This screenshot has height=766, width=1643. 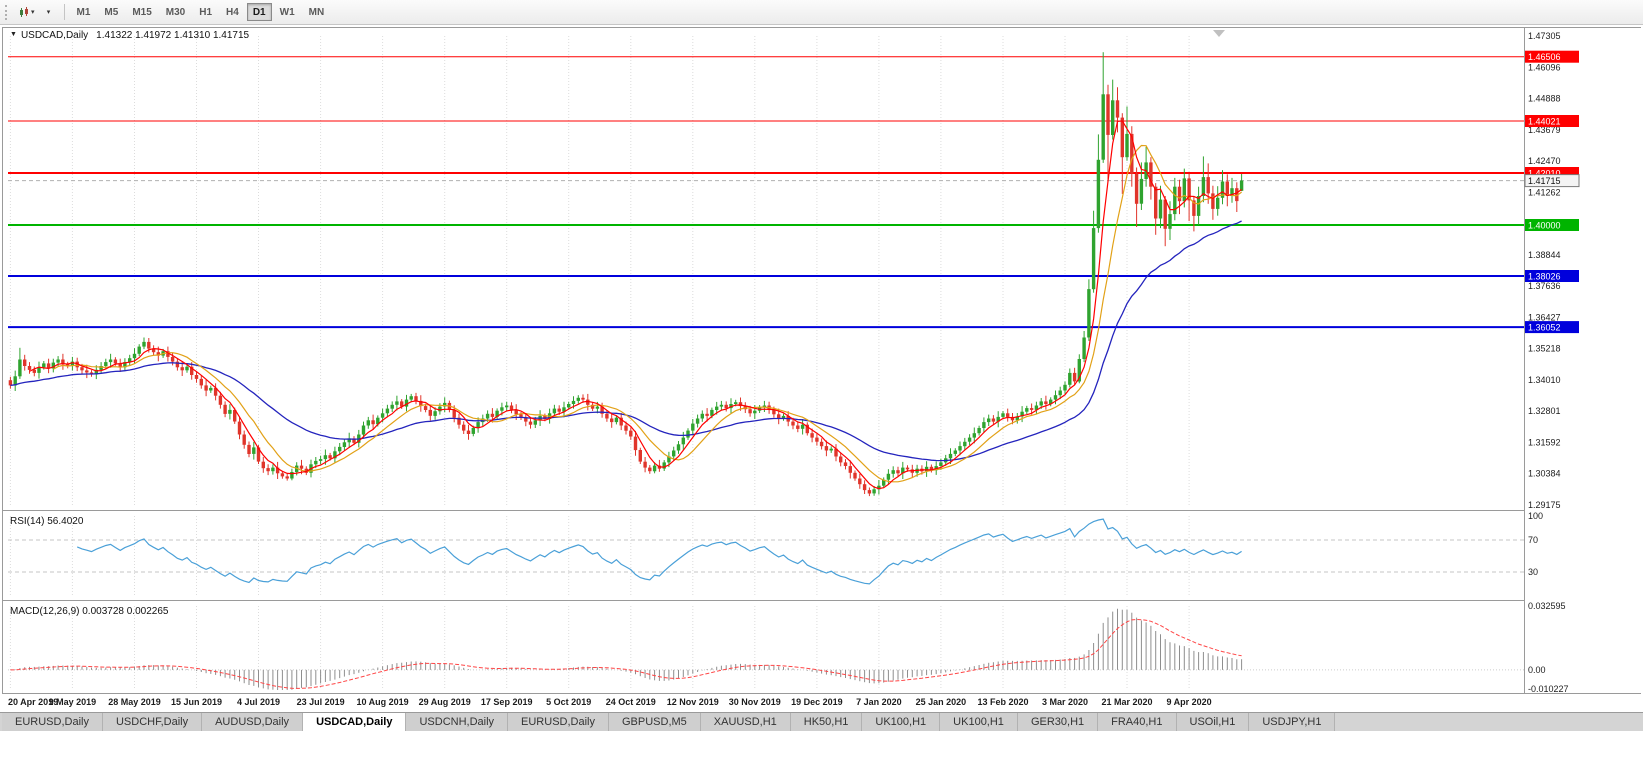 What do you see at coordinates (1065, 702) in the screenshot?
I see `svg-text: 3 Mar 2020` at bounding box center [1065, 702].